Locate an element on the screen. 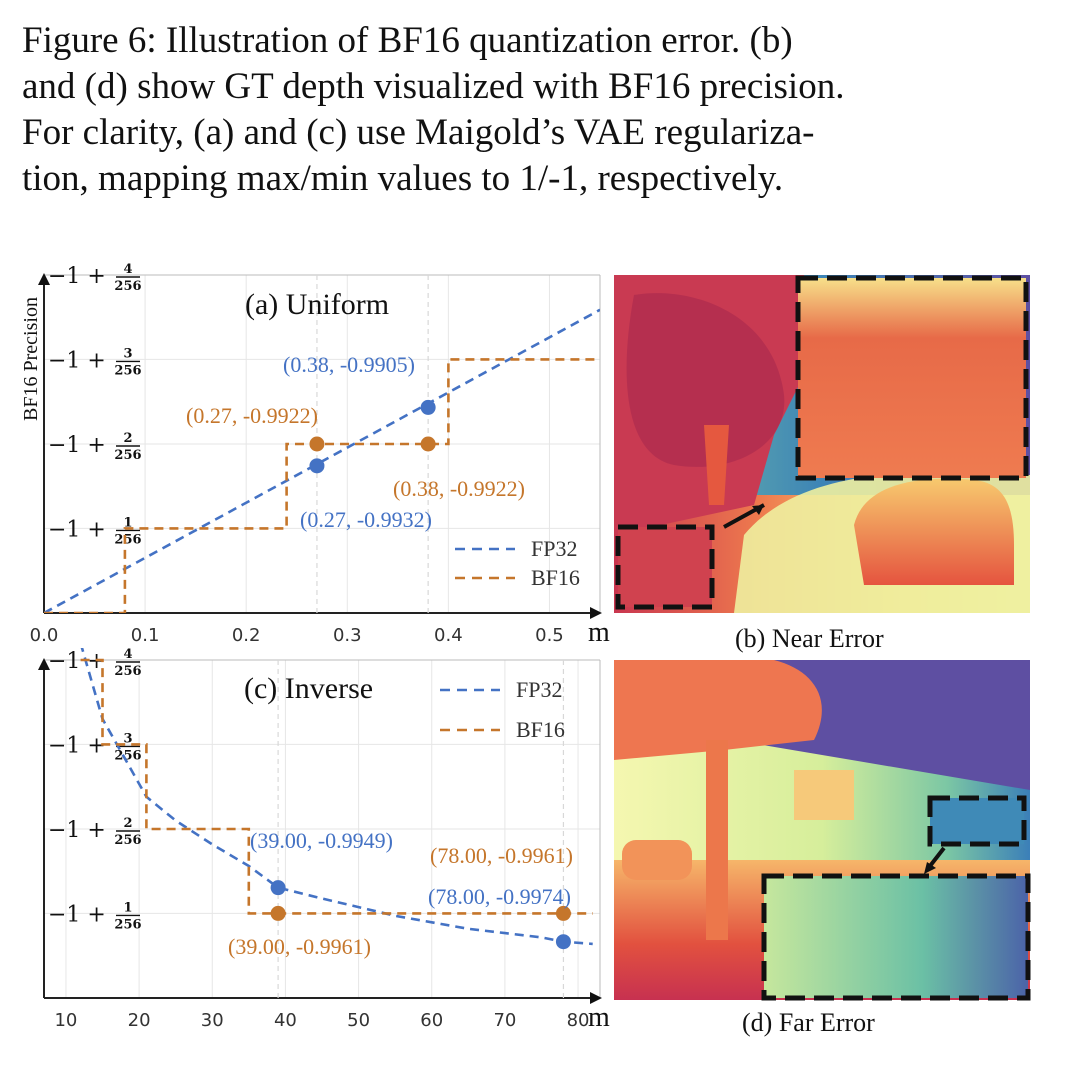 The height and width of the screenshot is (1074, 1068). x-tick-label: 0.5 is located at coordinates (549, 635).